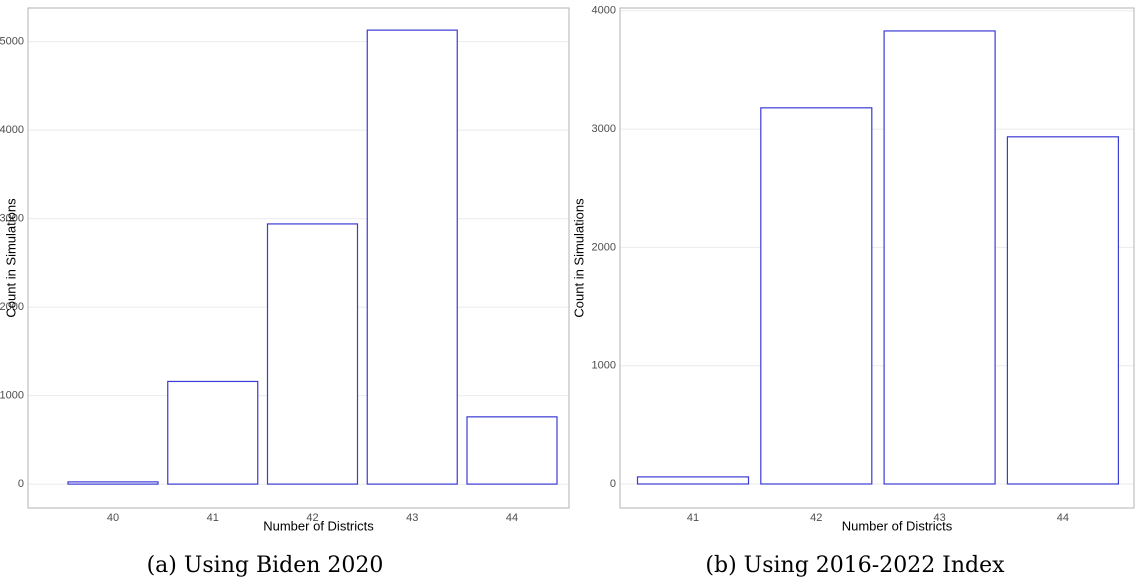  I want to click on y-tick-label: 5000, so click(12, 42).